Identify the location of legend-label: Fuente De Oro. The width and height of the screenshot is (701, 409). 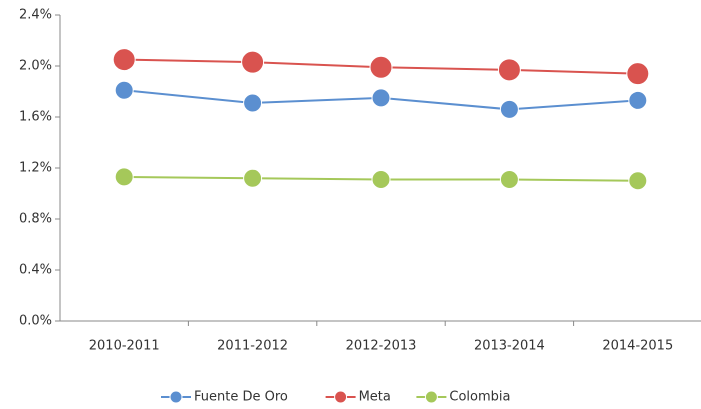
(241, 397).